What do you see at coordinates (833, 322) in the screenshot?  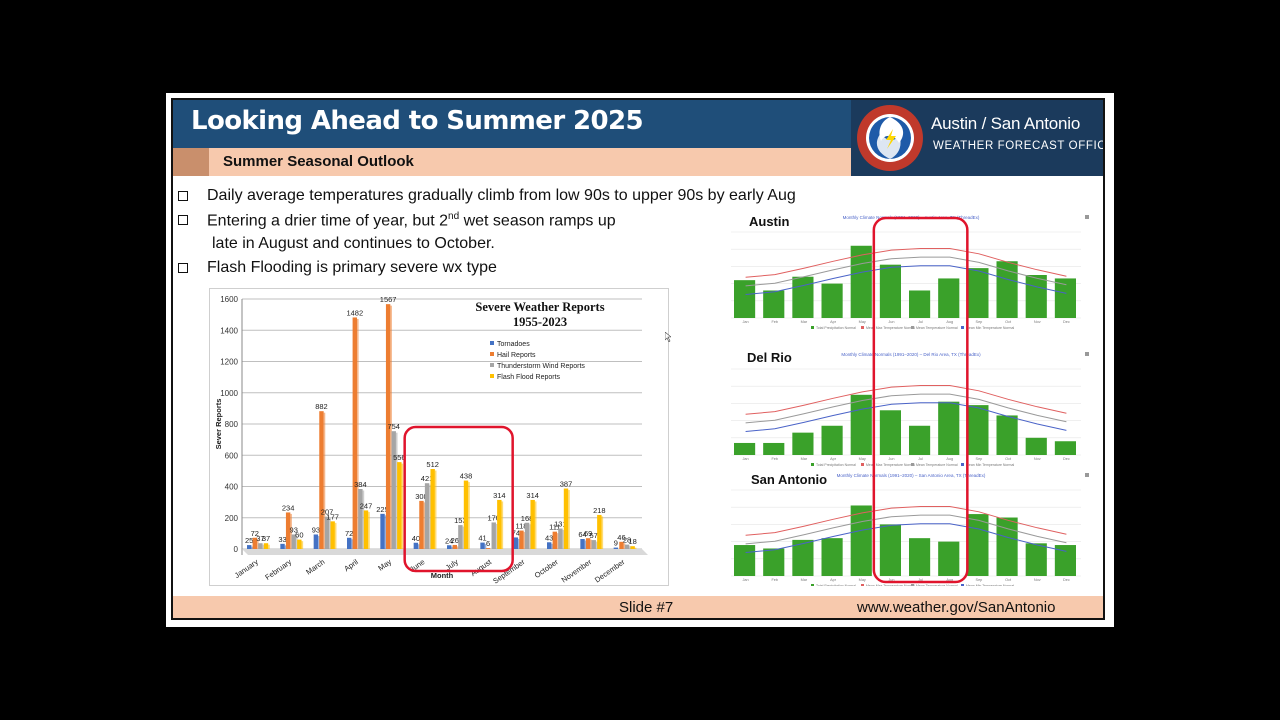 I see `mini-month-label: Apr` at bounding box center [833, 322].